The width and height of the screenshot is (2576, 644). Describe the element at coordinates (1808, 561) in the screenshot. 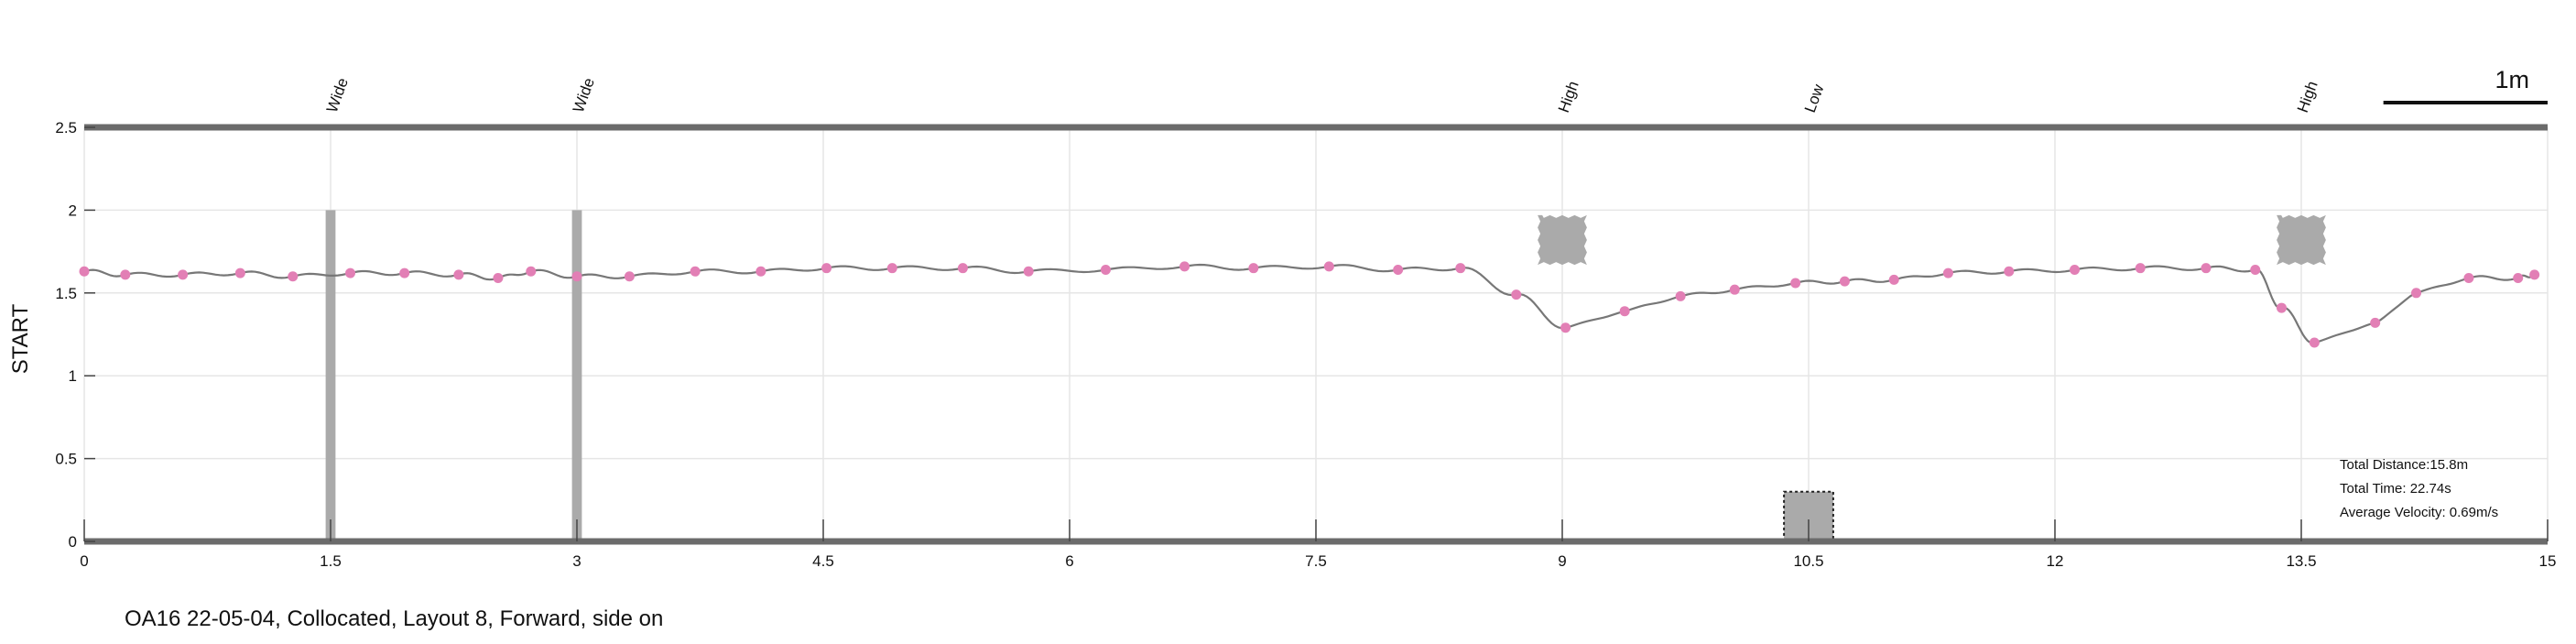

I see `x-tick-label: 10.5` at that location.